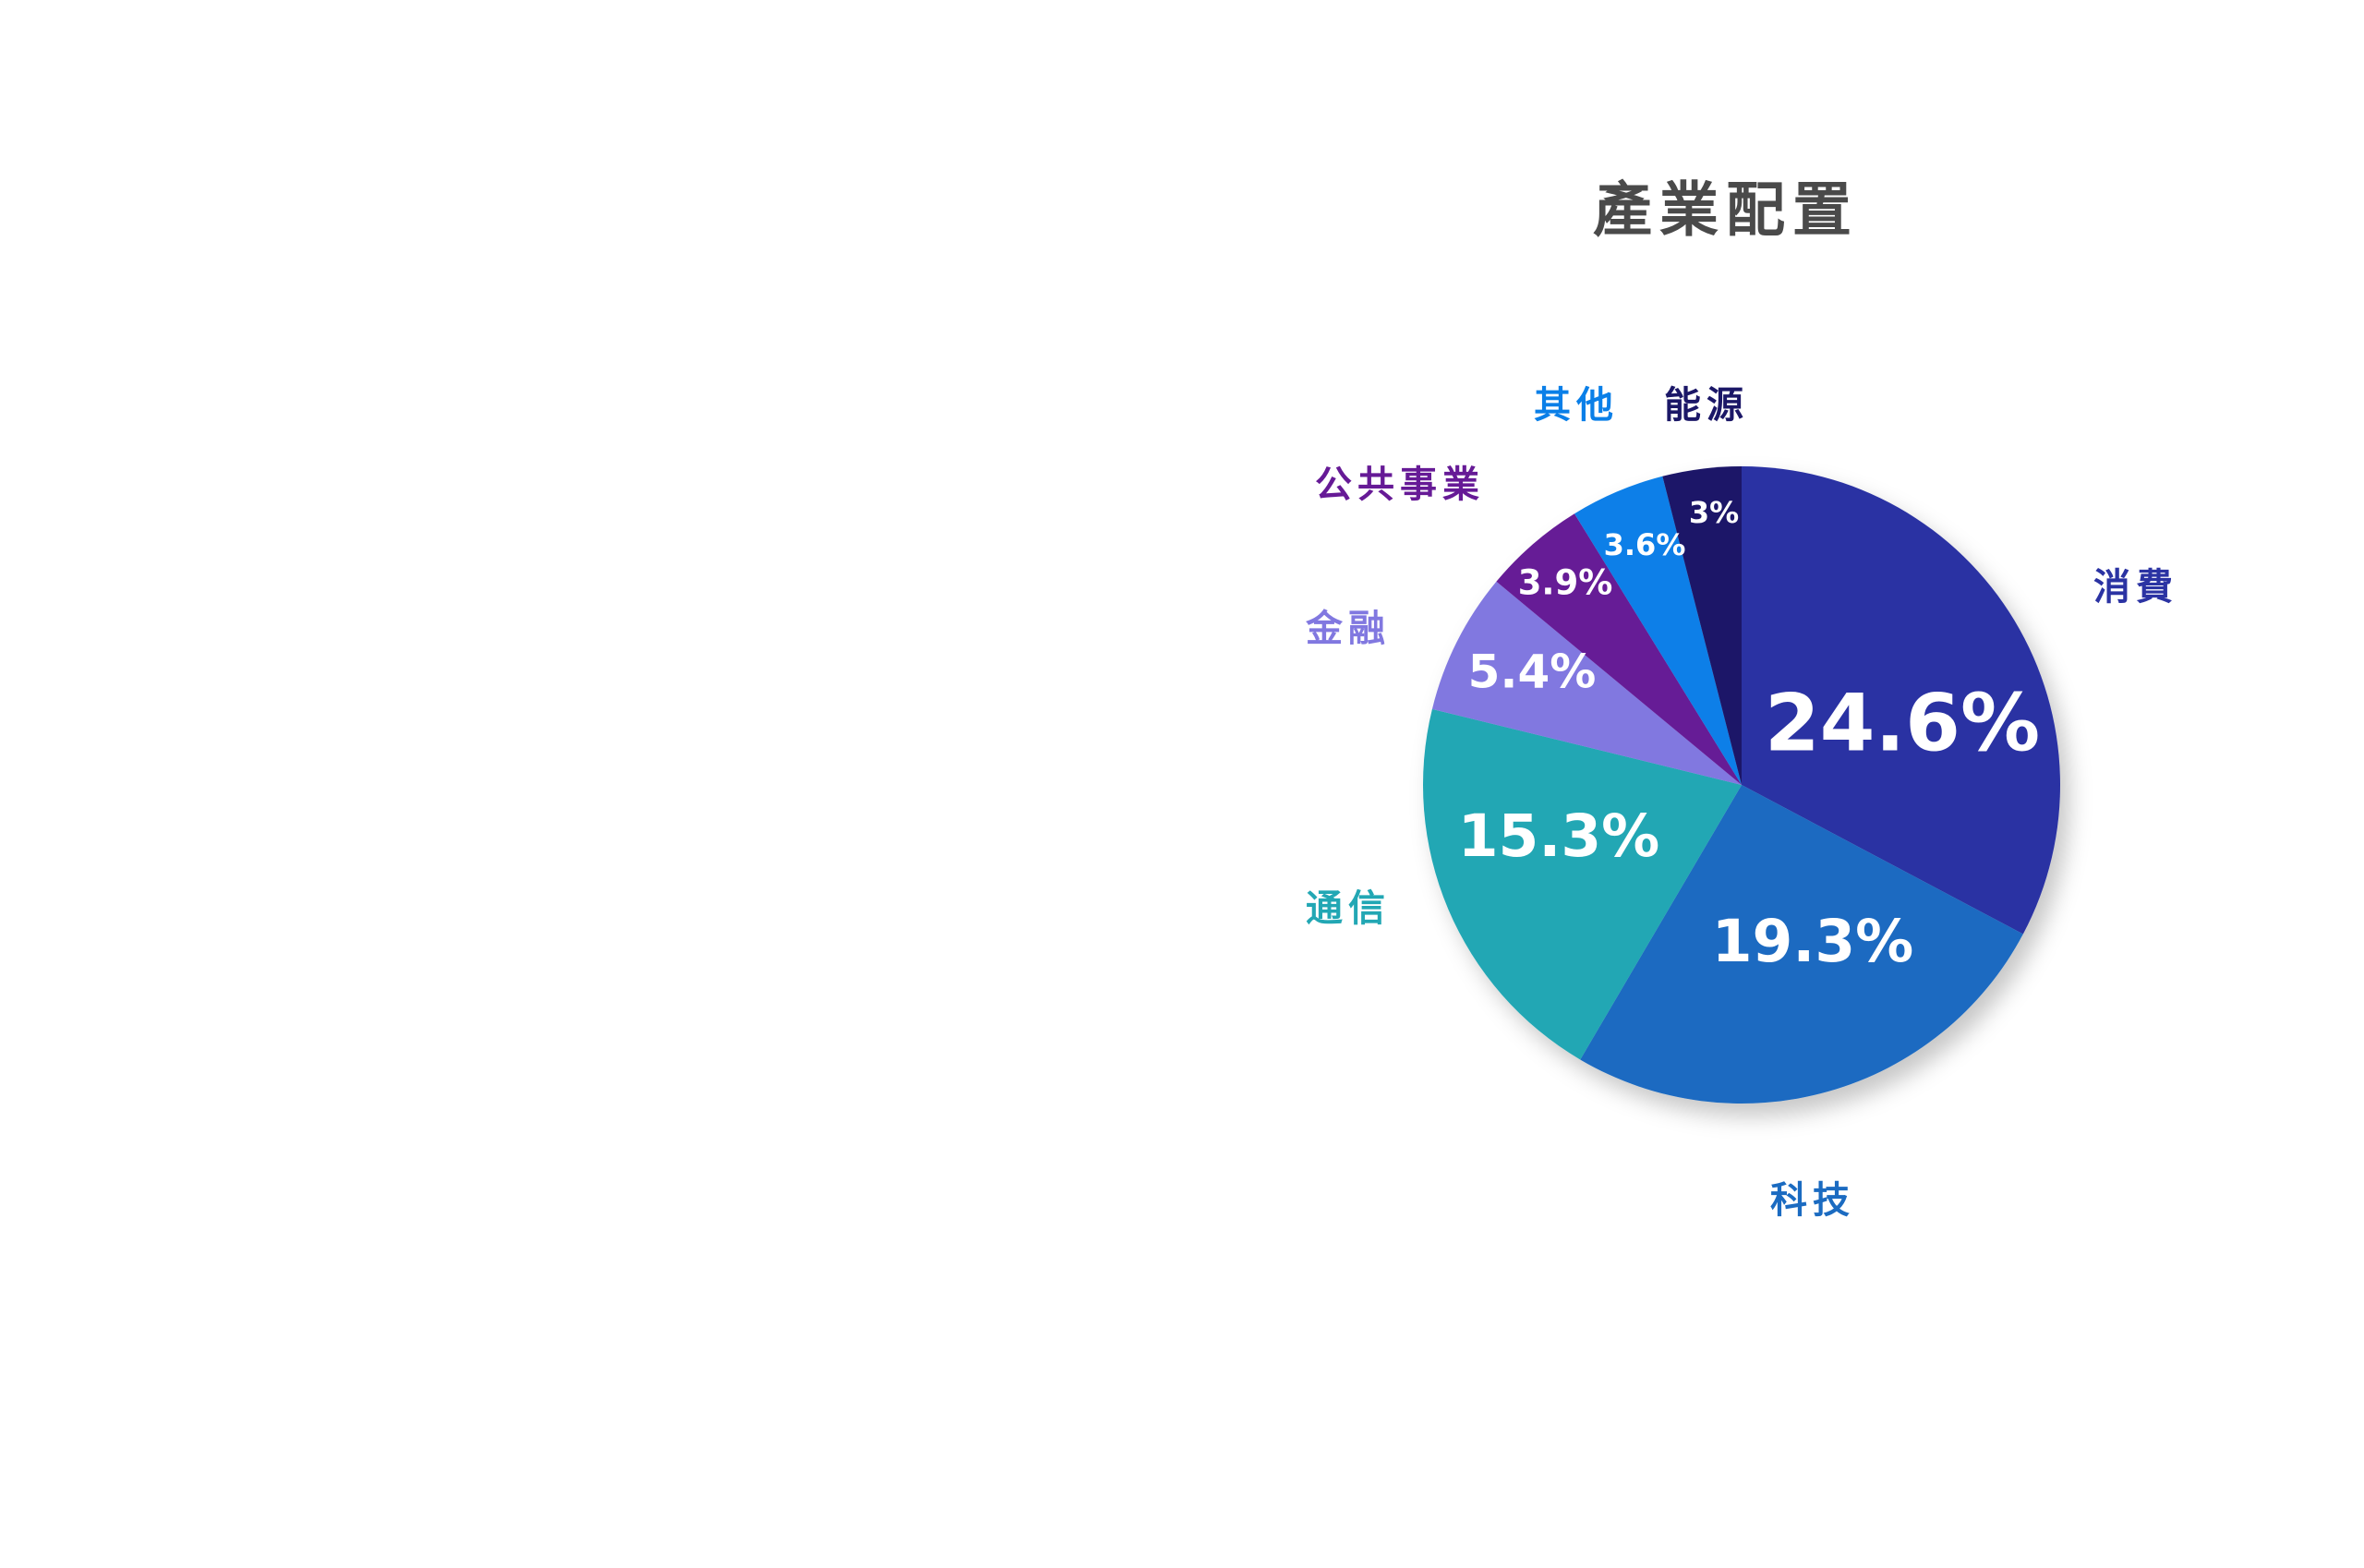 Image resolution: width=2364 pixels, height=1568 pixels. Describe the element at coordinates (1726, 212) in the screenshot. I see `chart-title: 產業配置` at that location.